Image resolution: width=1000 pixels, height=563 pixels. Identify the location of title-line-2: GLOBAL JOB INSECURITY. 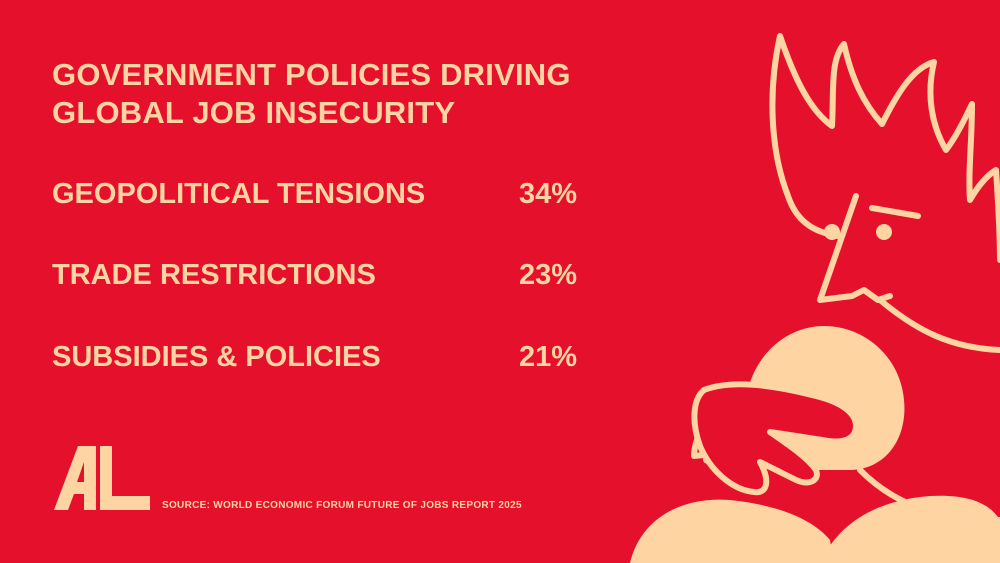
(254, 112).